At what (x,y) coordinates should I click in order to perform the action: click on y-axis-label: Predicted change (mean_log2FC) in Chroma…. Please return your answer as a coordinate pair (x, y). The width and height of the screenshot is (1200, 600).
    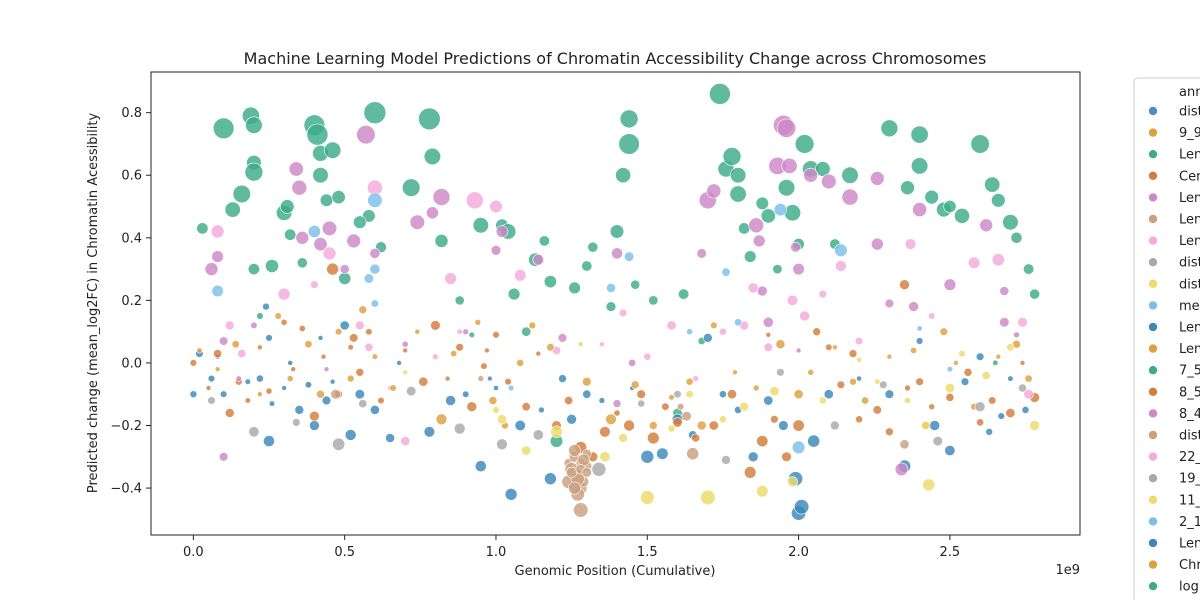
    Looking at the image, I should click on (93, 303).